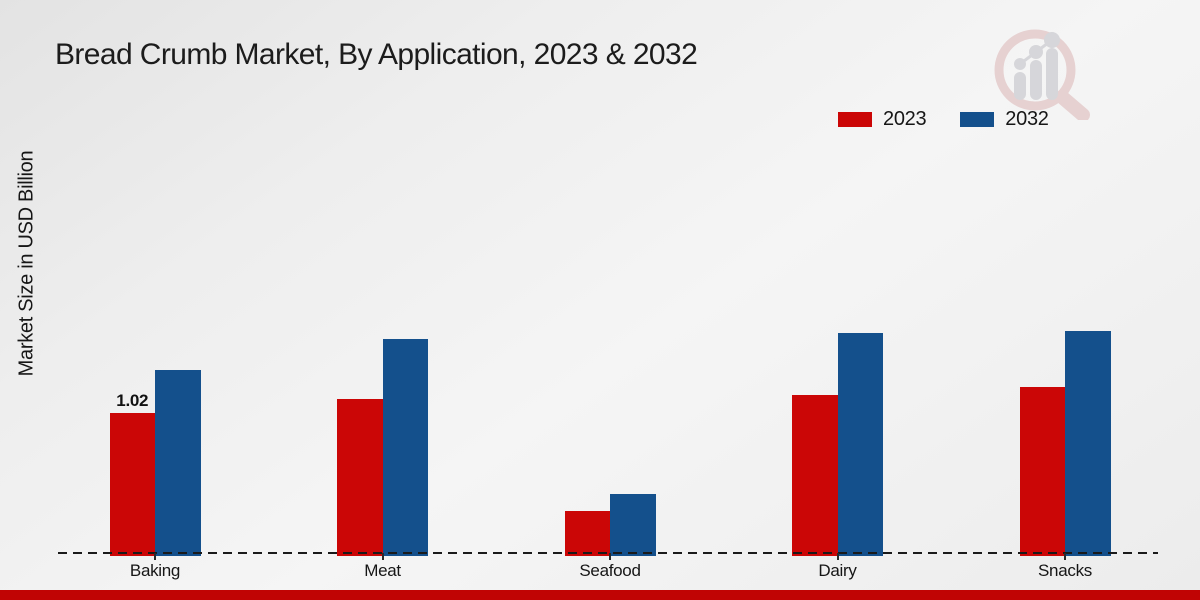 This screenshot has height=600, width=1200. I want to click on bar-2032-dairy, so click(860, 444).